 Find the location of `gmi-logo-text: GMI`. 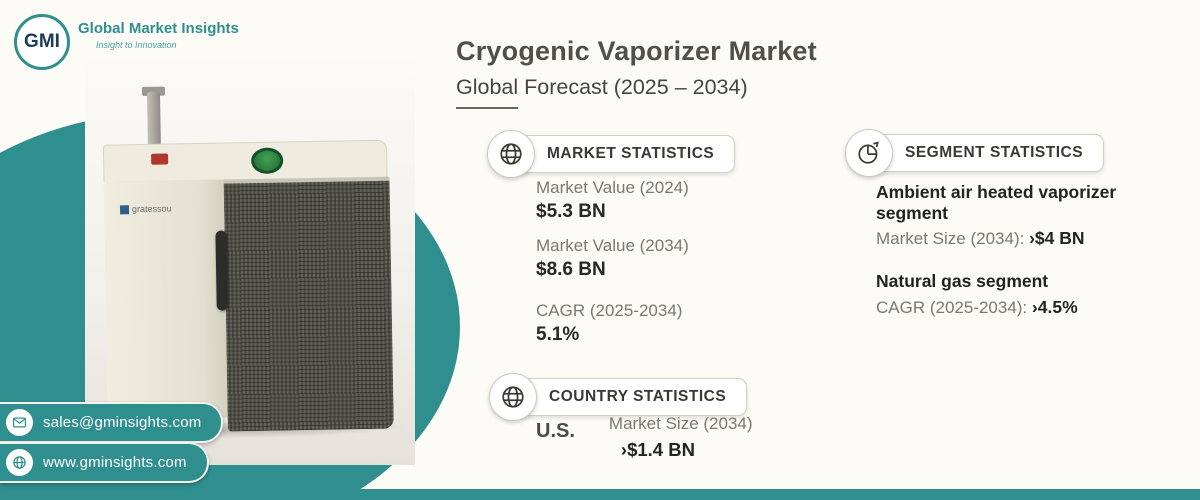

gmi-logo-text: GMI is located at coordinates (42, 41).